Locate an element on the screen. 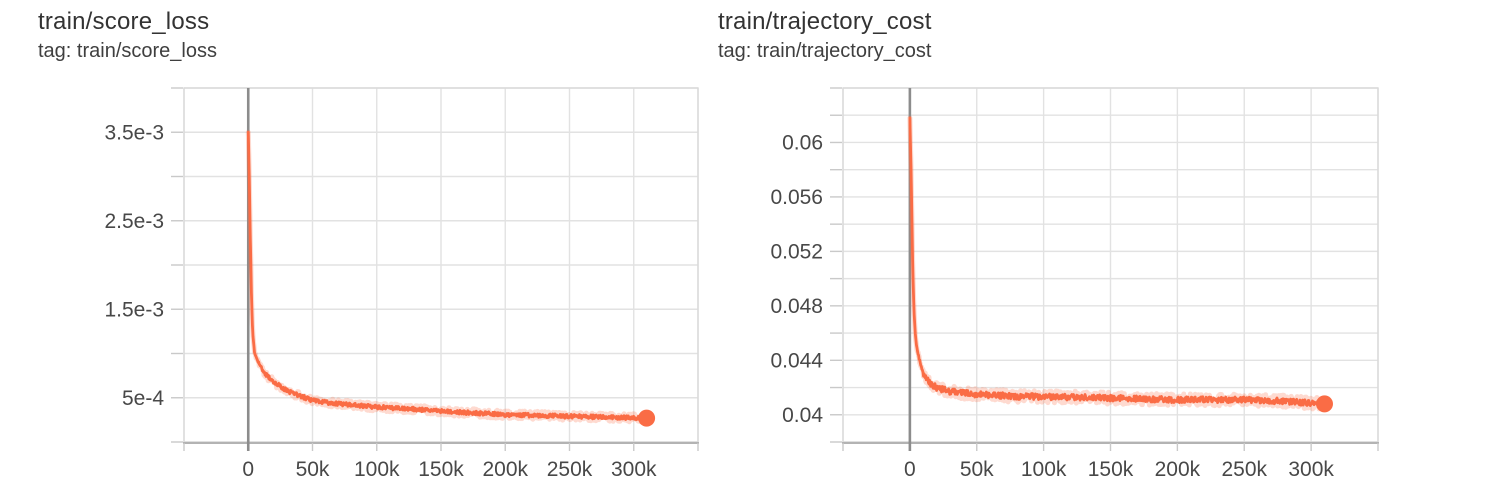 This screenshot has height=498, width=1492. svg-text: 0.04 is located at coordinates (802, 415).